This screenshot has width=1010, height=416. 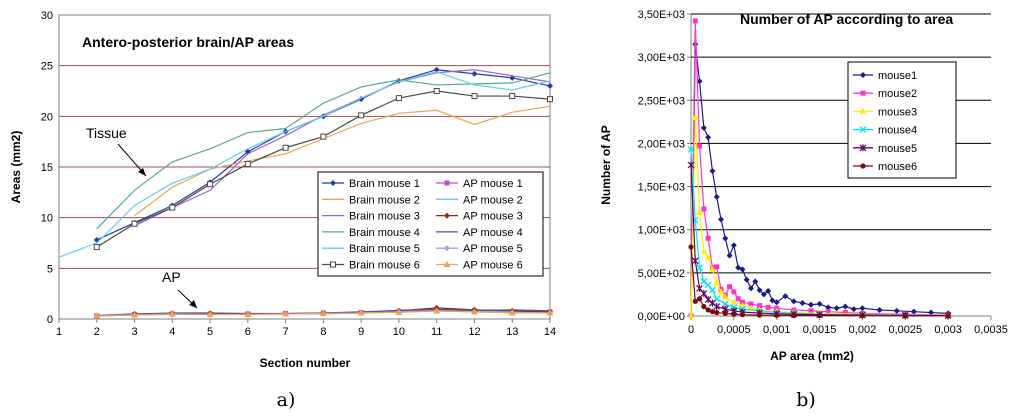 What do you see at coordinates (134, 332) in the screenshot?
I see `chart-a-x-tick-label: 3` at bounding box center [134, 332].